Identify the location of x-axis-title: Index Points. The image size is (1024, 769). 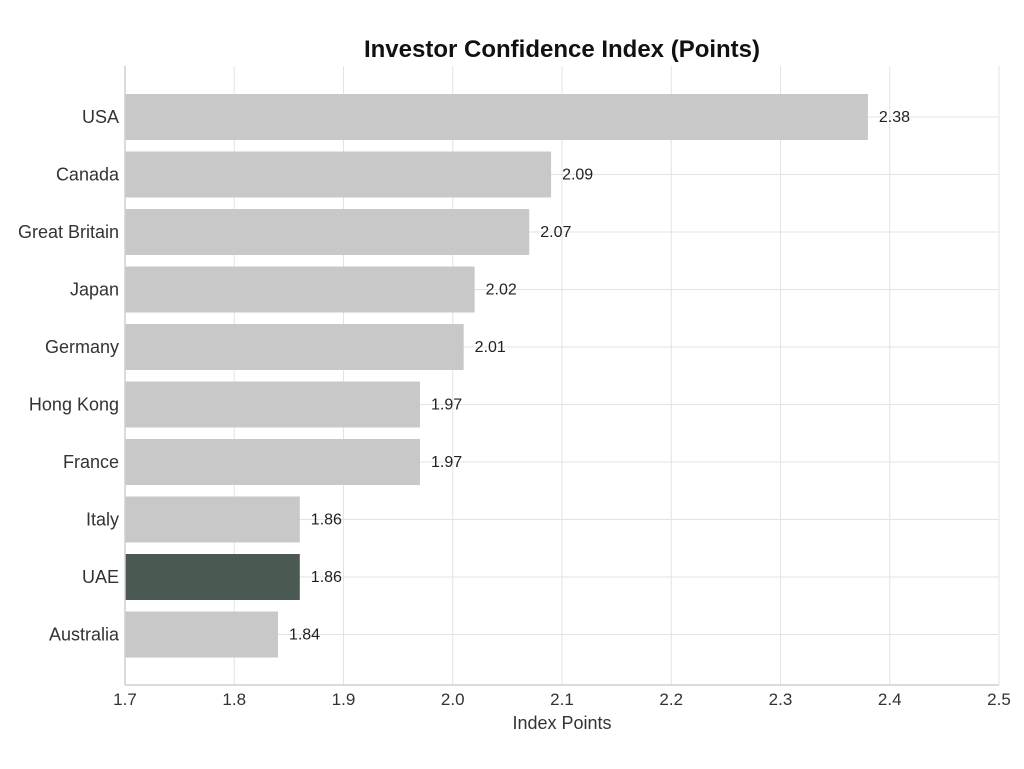
(561, 723).